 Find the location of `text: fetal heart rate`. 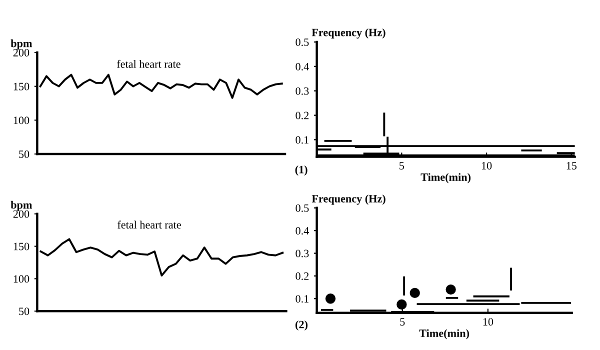

text: fetal heart rate is located at coordinates (148, 64).